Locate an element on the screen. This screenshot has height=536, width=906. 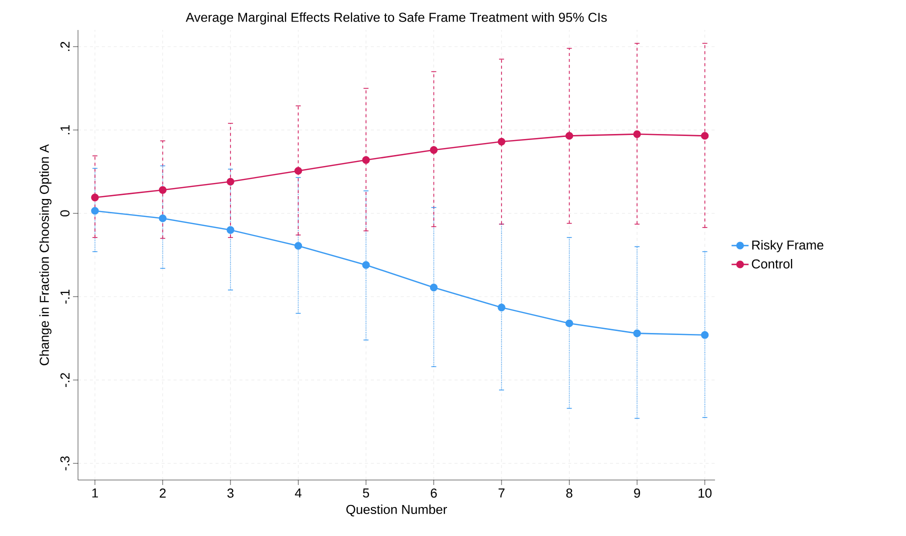
chart-title: Average Marginal Effects Relative to Safe Frame Treatment with 95% CIs is located at coordinates (396, 18).